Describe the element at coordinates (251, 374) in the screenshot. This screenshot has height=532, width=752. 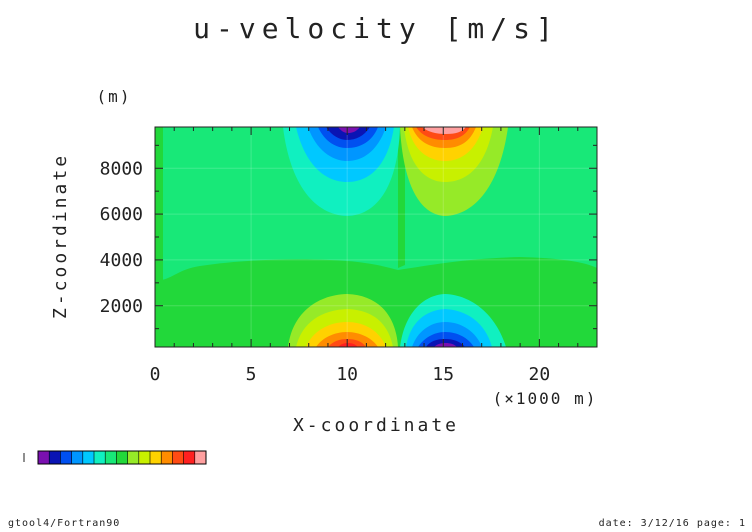
I see `x-tick-label: 5` at that location.